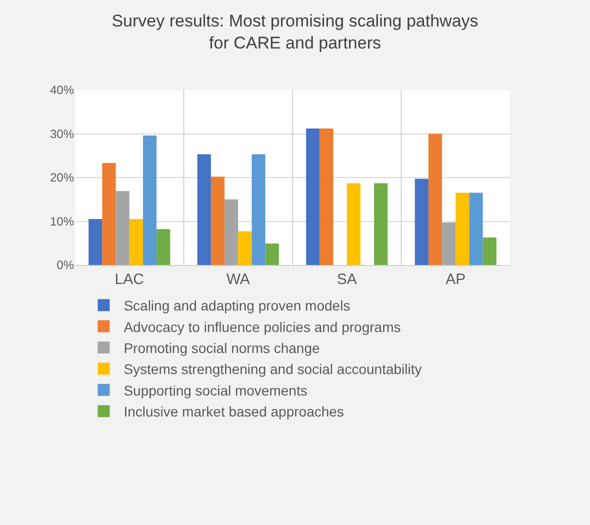 This screenshot has height=525, width=590. What do you see at coordinates (456, 279) in the screenshot?
I see `x-tick-label: AP` at bounding box center [456, 279].